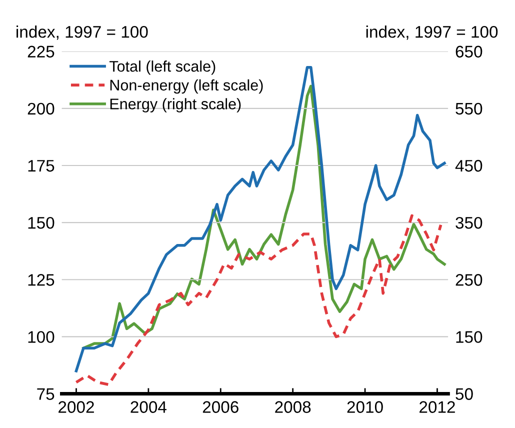  What do you see at coordinates (45, 394) in the screenshot?
I see `y-tick-label: 75` at bounding box center [45, 394].